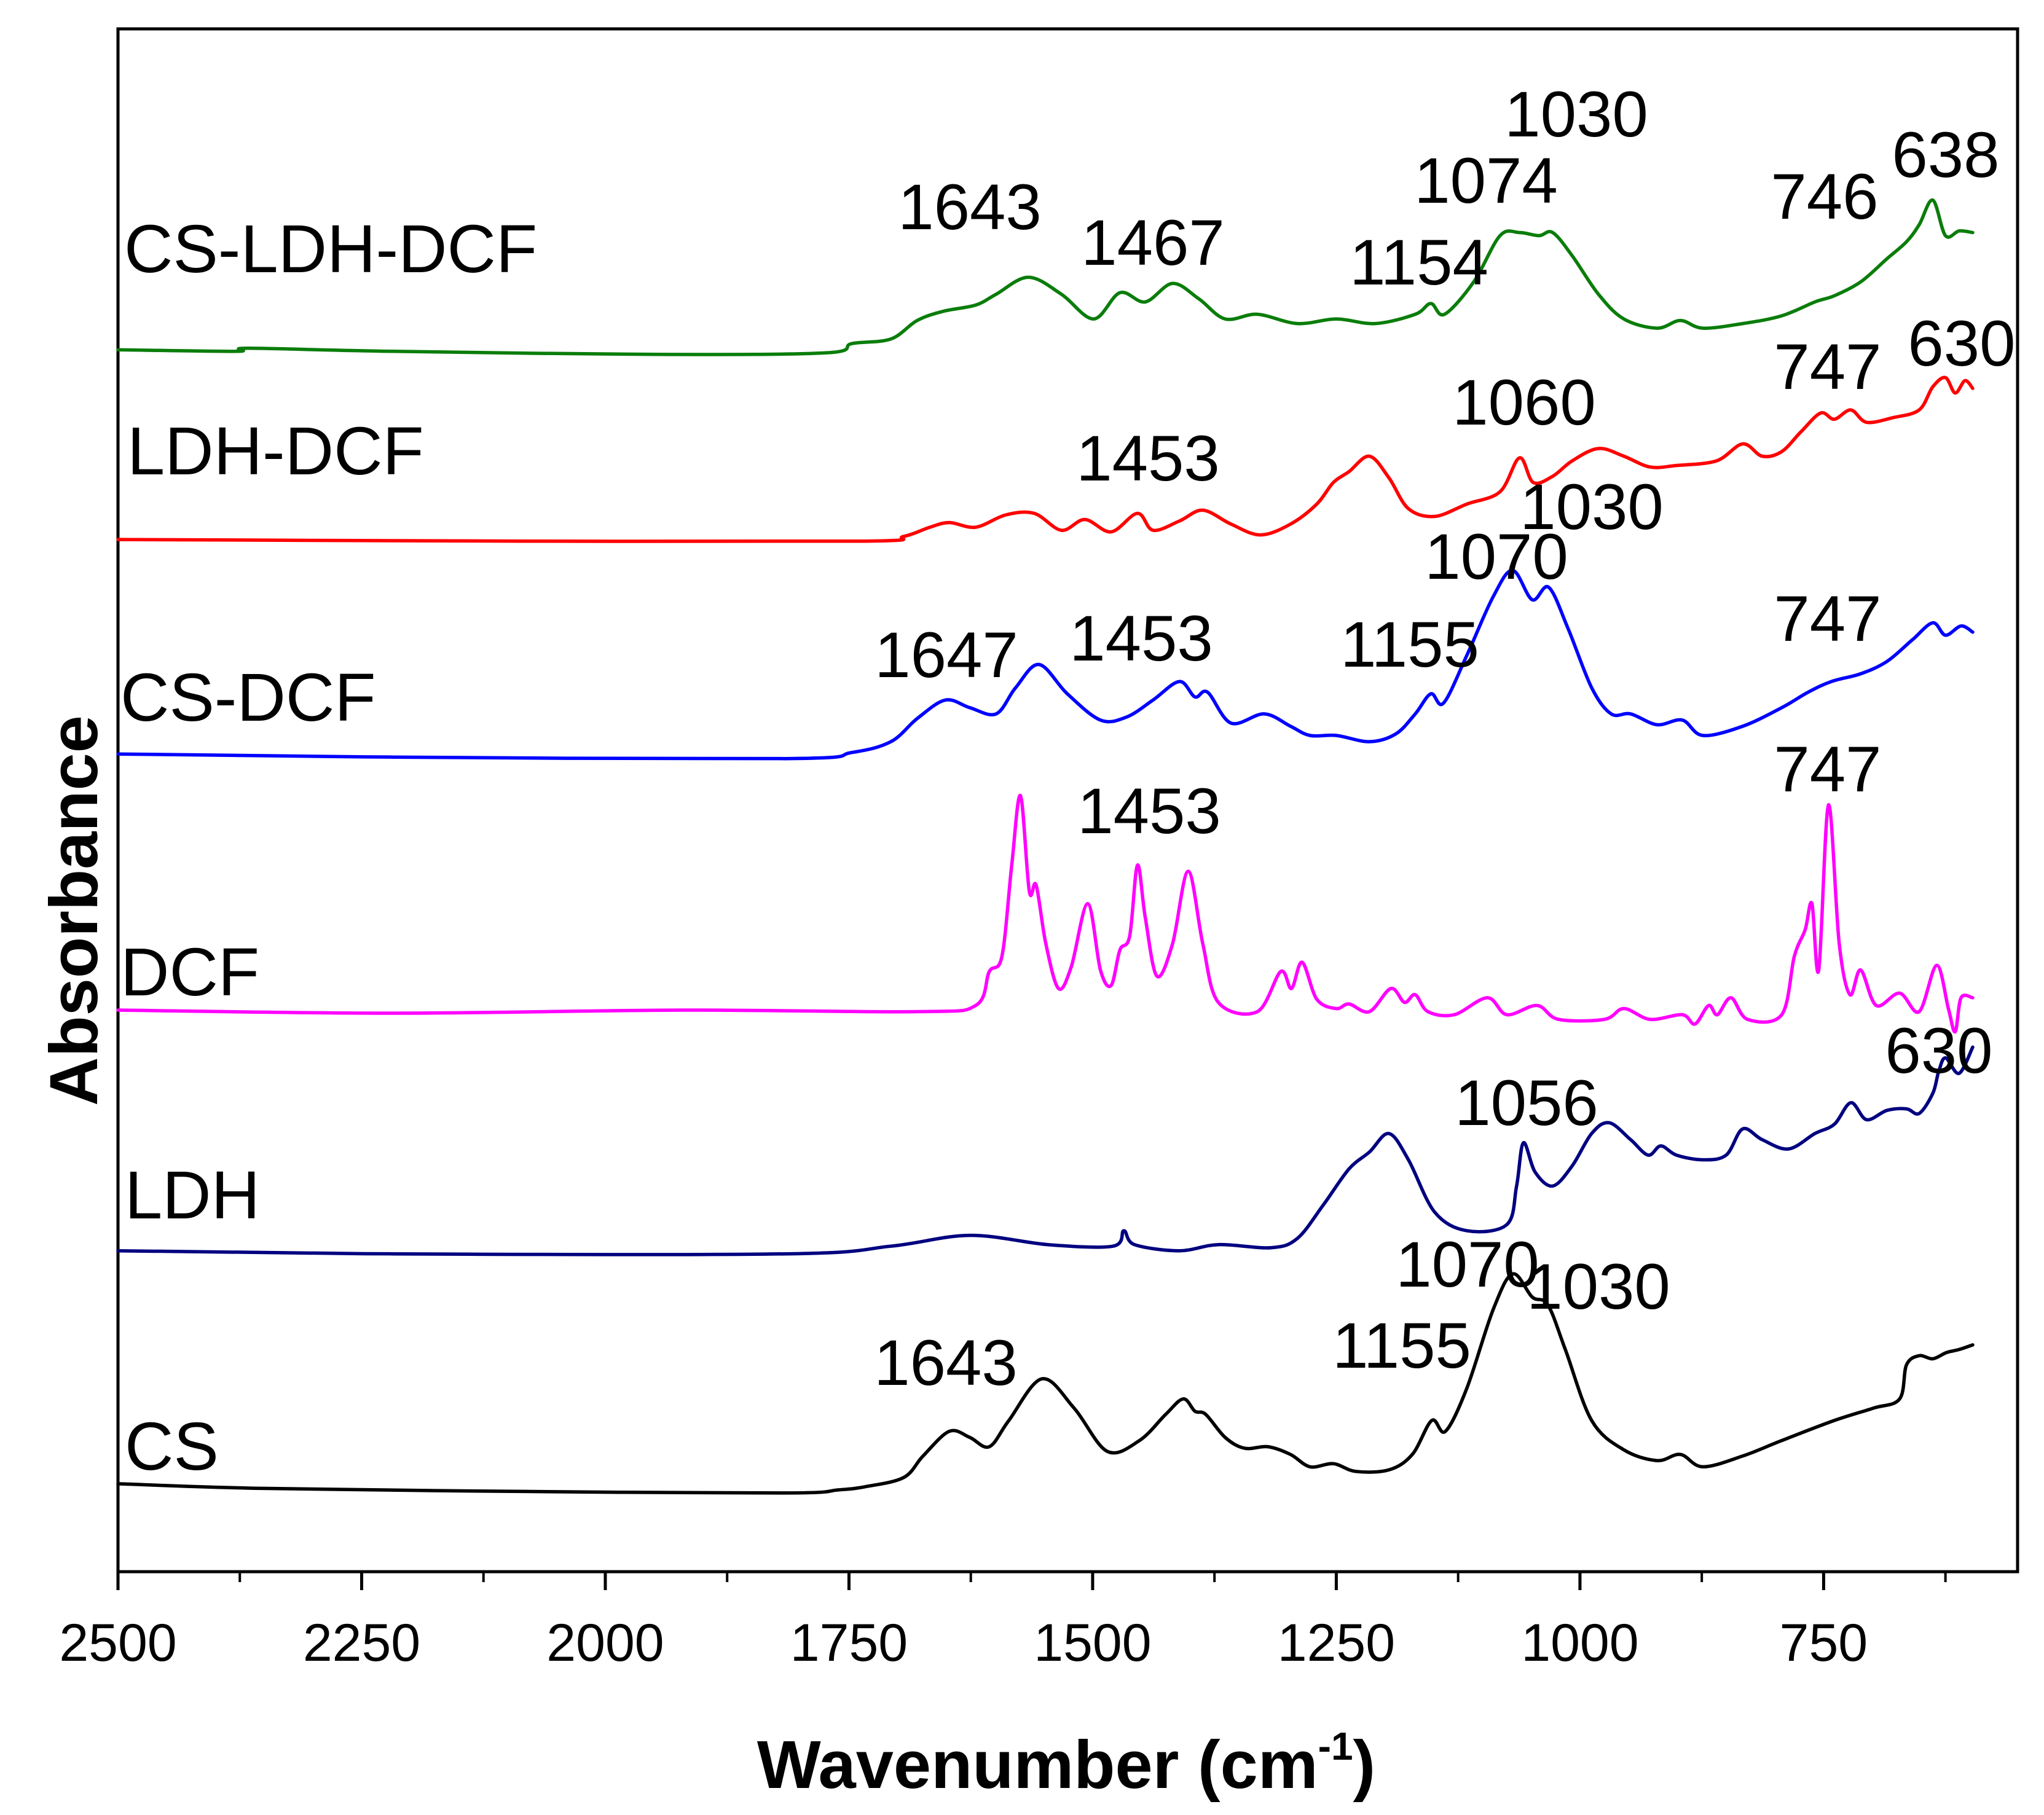 The height and width of the screenshot is (1815, 2044). Describe the element at coordinates (74, 910) in the screenshot. I see `y-axis-title: Absorbance` at that location.